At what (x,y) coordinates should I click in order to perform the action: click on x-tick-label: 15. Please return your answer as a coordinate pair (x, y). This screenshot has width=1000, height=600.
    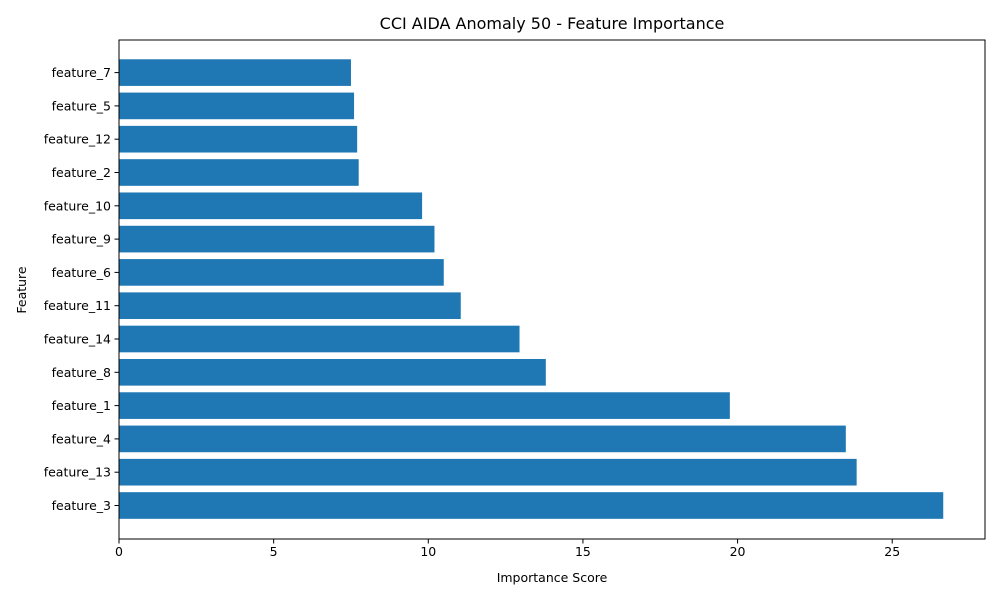
    Looking at the image, I should click on (583, 551).